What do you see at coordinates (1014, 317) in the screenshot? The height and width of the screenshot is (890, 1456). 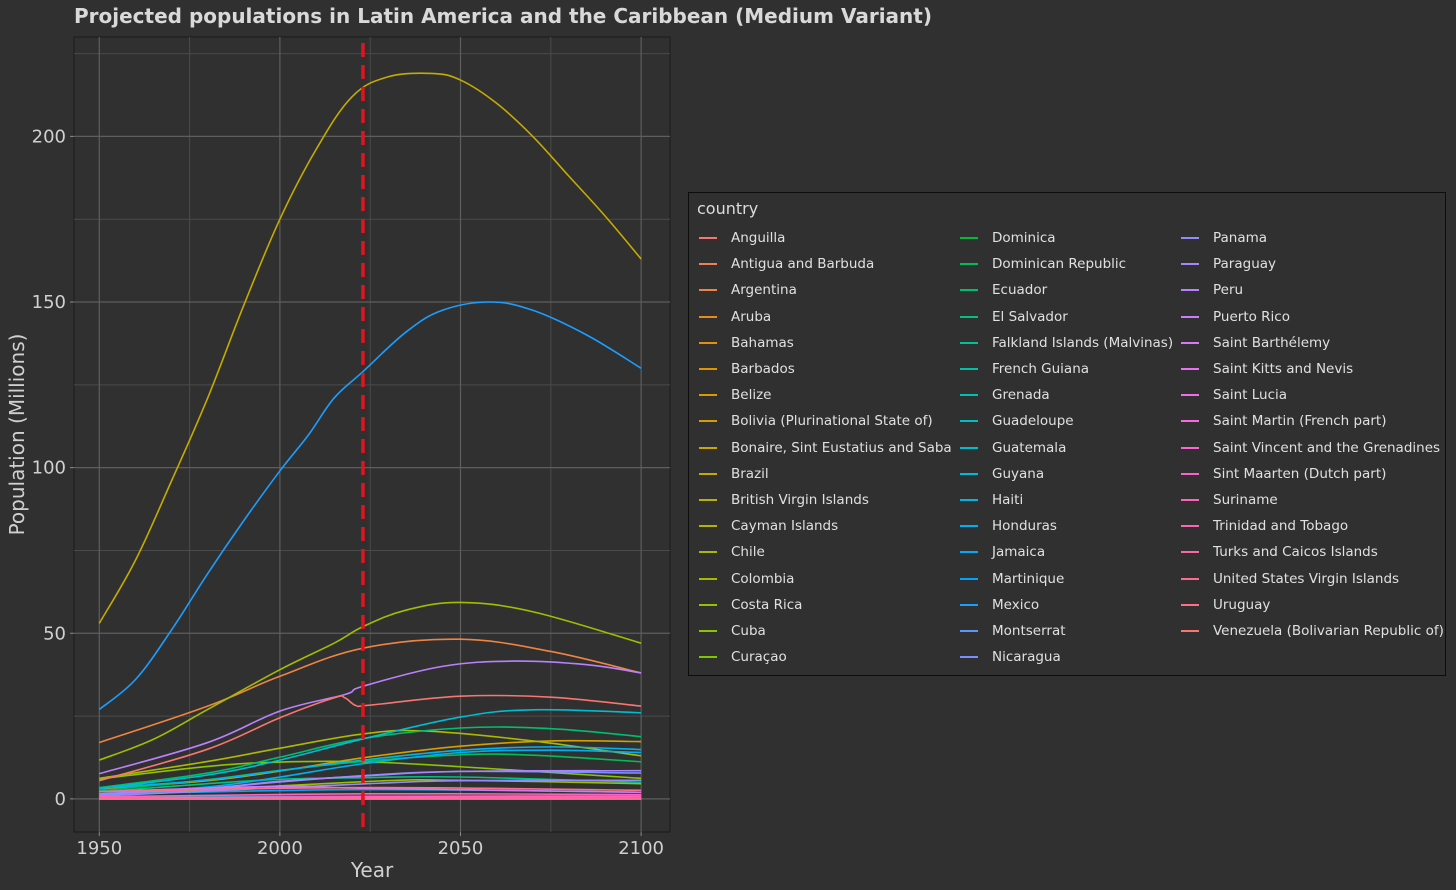 I see `legend-item-el-salvador: El Salvador` at bounding box center [1014, 317].